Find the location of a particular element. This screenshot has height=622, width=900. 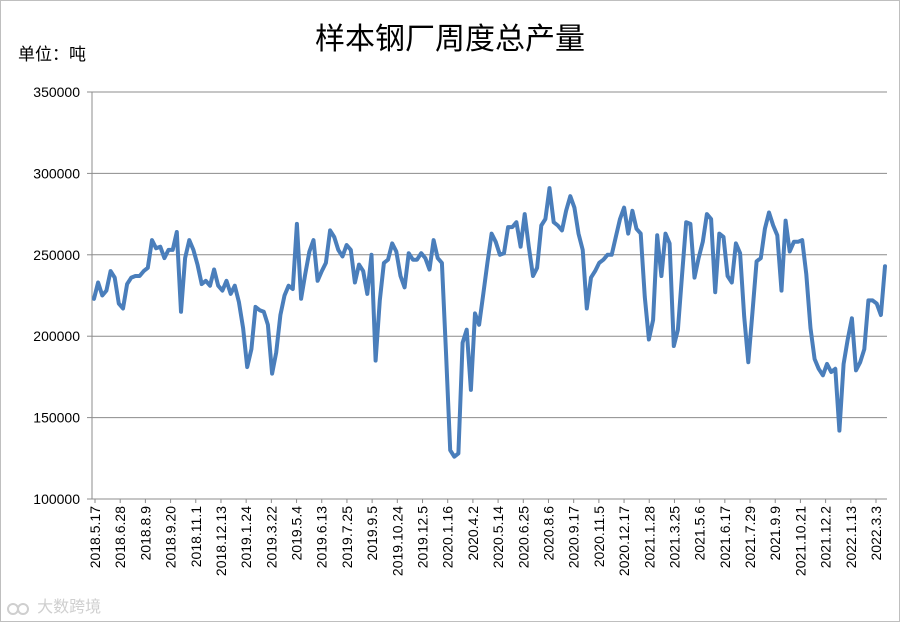

x-tick-label: 2020.11.5 is located at coordinates (599, 536).